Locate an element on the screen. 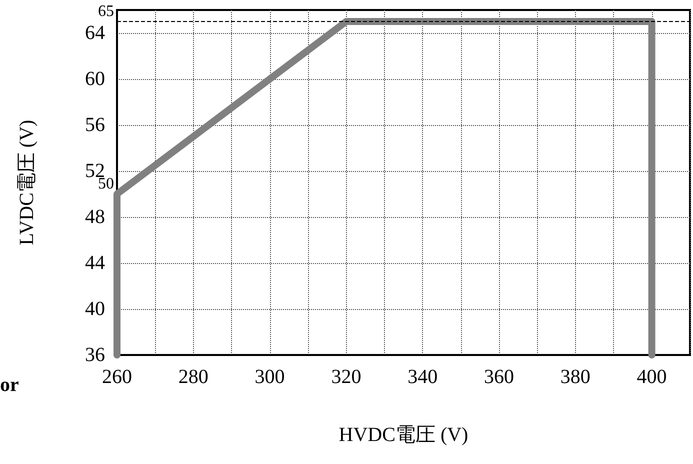 This screenshot has width=693, height=464. y-tick-label: 48 is located at coordinates (95, 217).